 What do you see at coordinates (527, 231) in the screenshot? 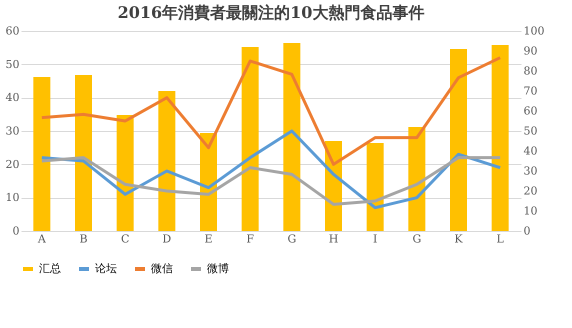
I see `y2-tick-label: 0` at bounding box center [527, 231].